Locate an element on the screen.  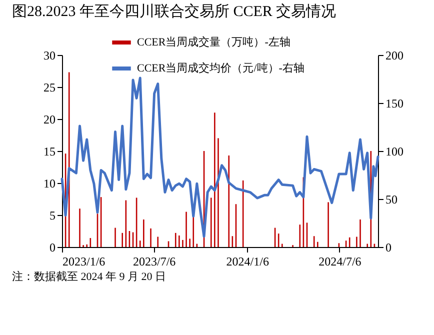
chart-title: 图28.2023 年至今四川联合交易所 CCER 交易情况 is located at coordinates (174, 11).